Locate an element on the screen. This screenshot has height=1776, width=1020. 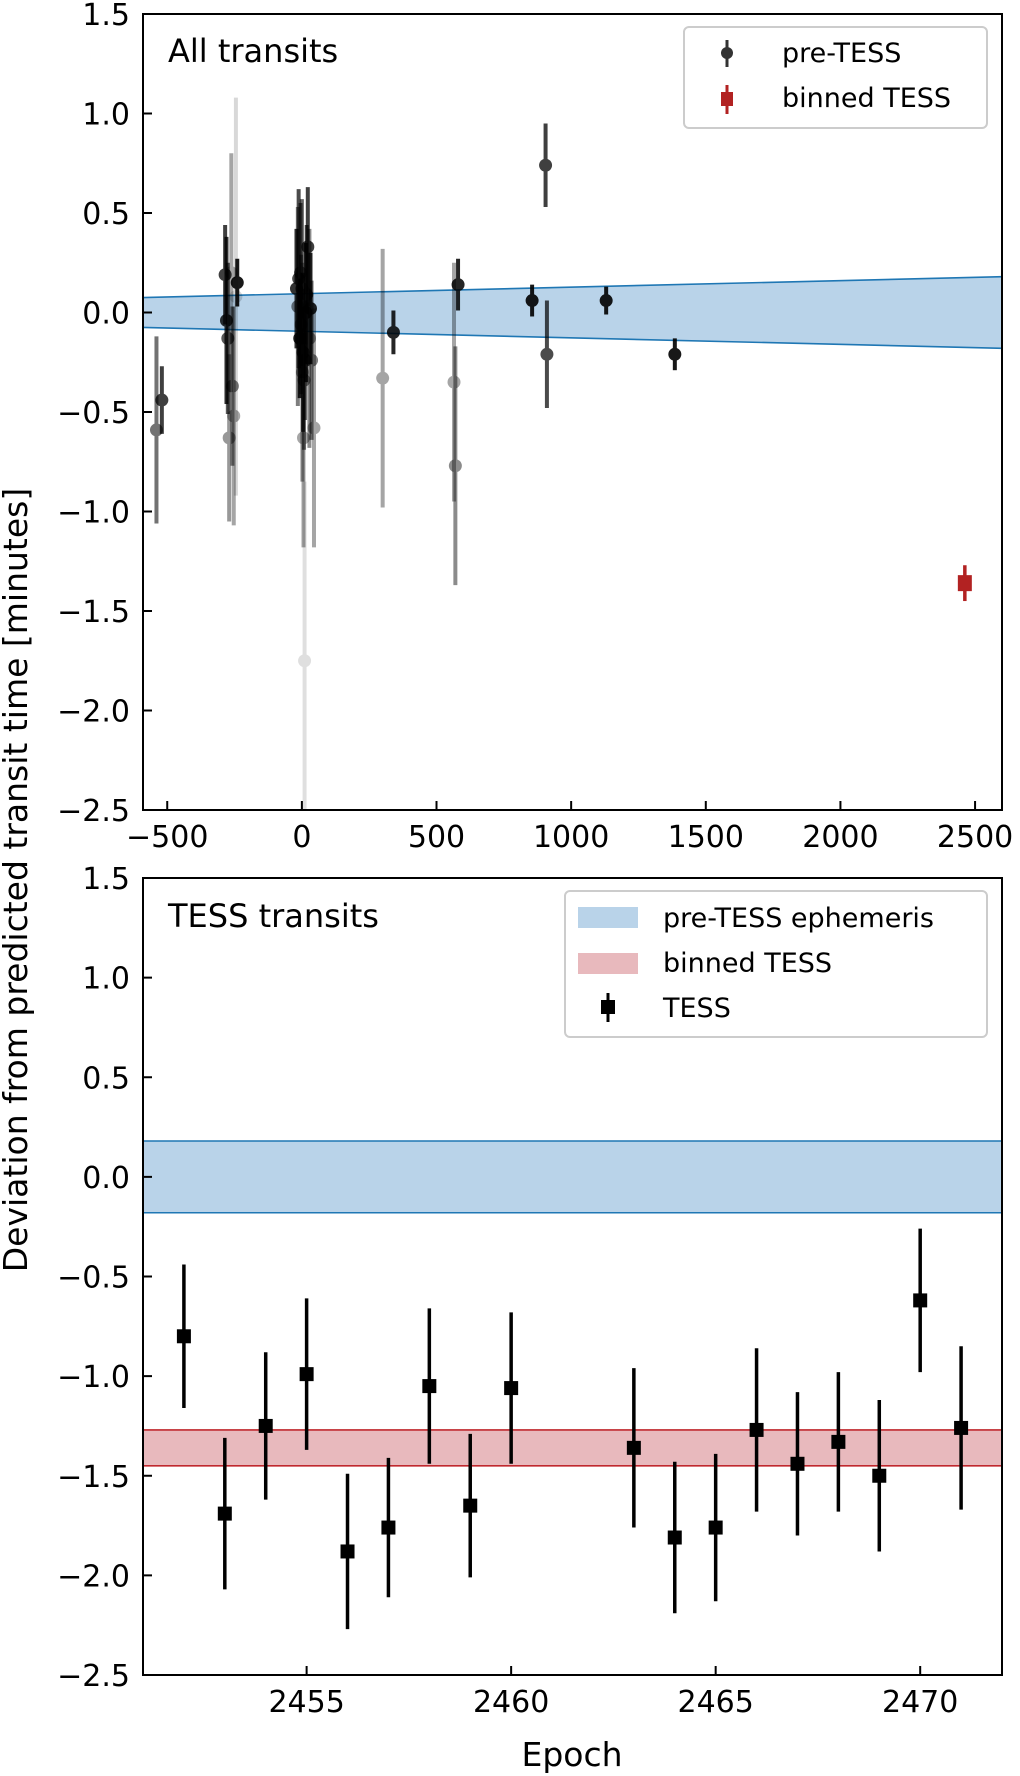
x-tick-label-2470: 2470 is located at coordinates (920, 1702).